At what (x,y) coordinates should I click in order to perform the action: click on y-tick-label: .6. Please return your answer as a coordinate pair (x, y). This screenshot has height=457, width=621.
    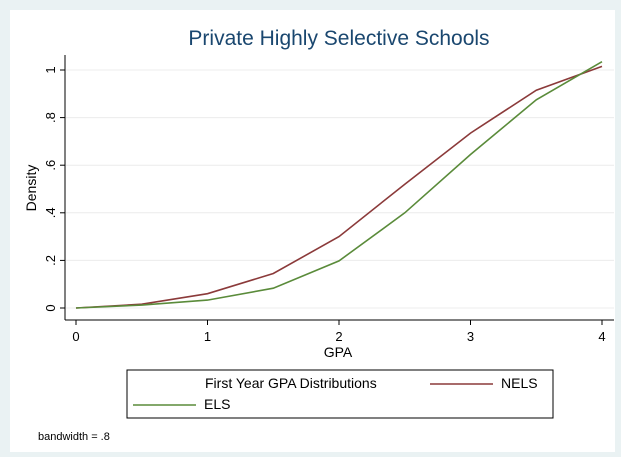
    Looking at the image, I should click on (50, 165).